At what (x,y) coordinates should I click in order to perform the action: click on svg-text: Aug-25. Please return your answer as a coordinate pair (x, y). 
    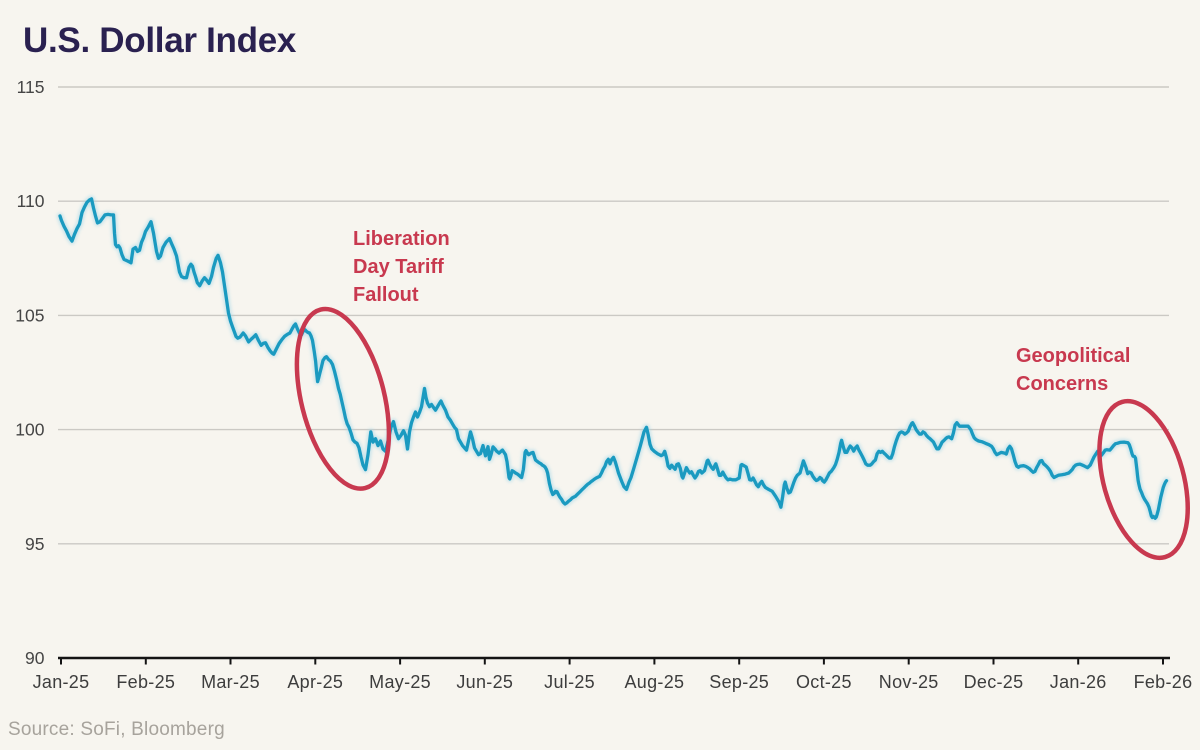
    Looking at the image, I should click on (654, 682).